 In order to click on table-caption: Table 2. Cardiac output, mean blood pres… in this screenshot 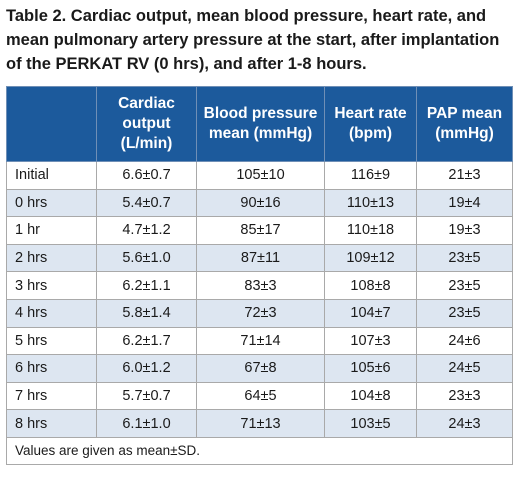, I will do `click(253, 40)`.